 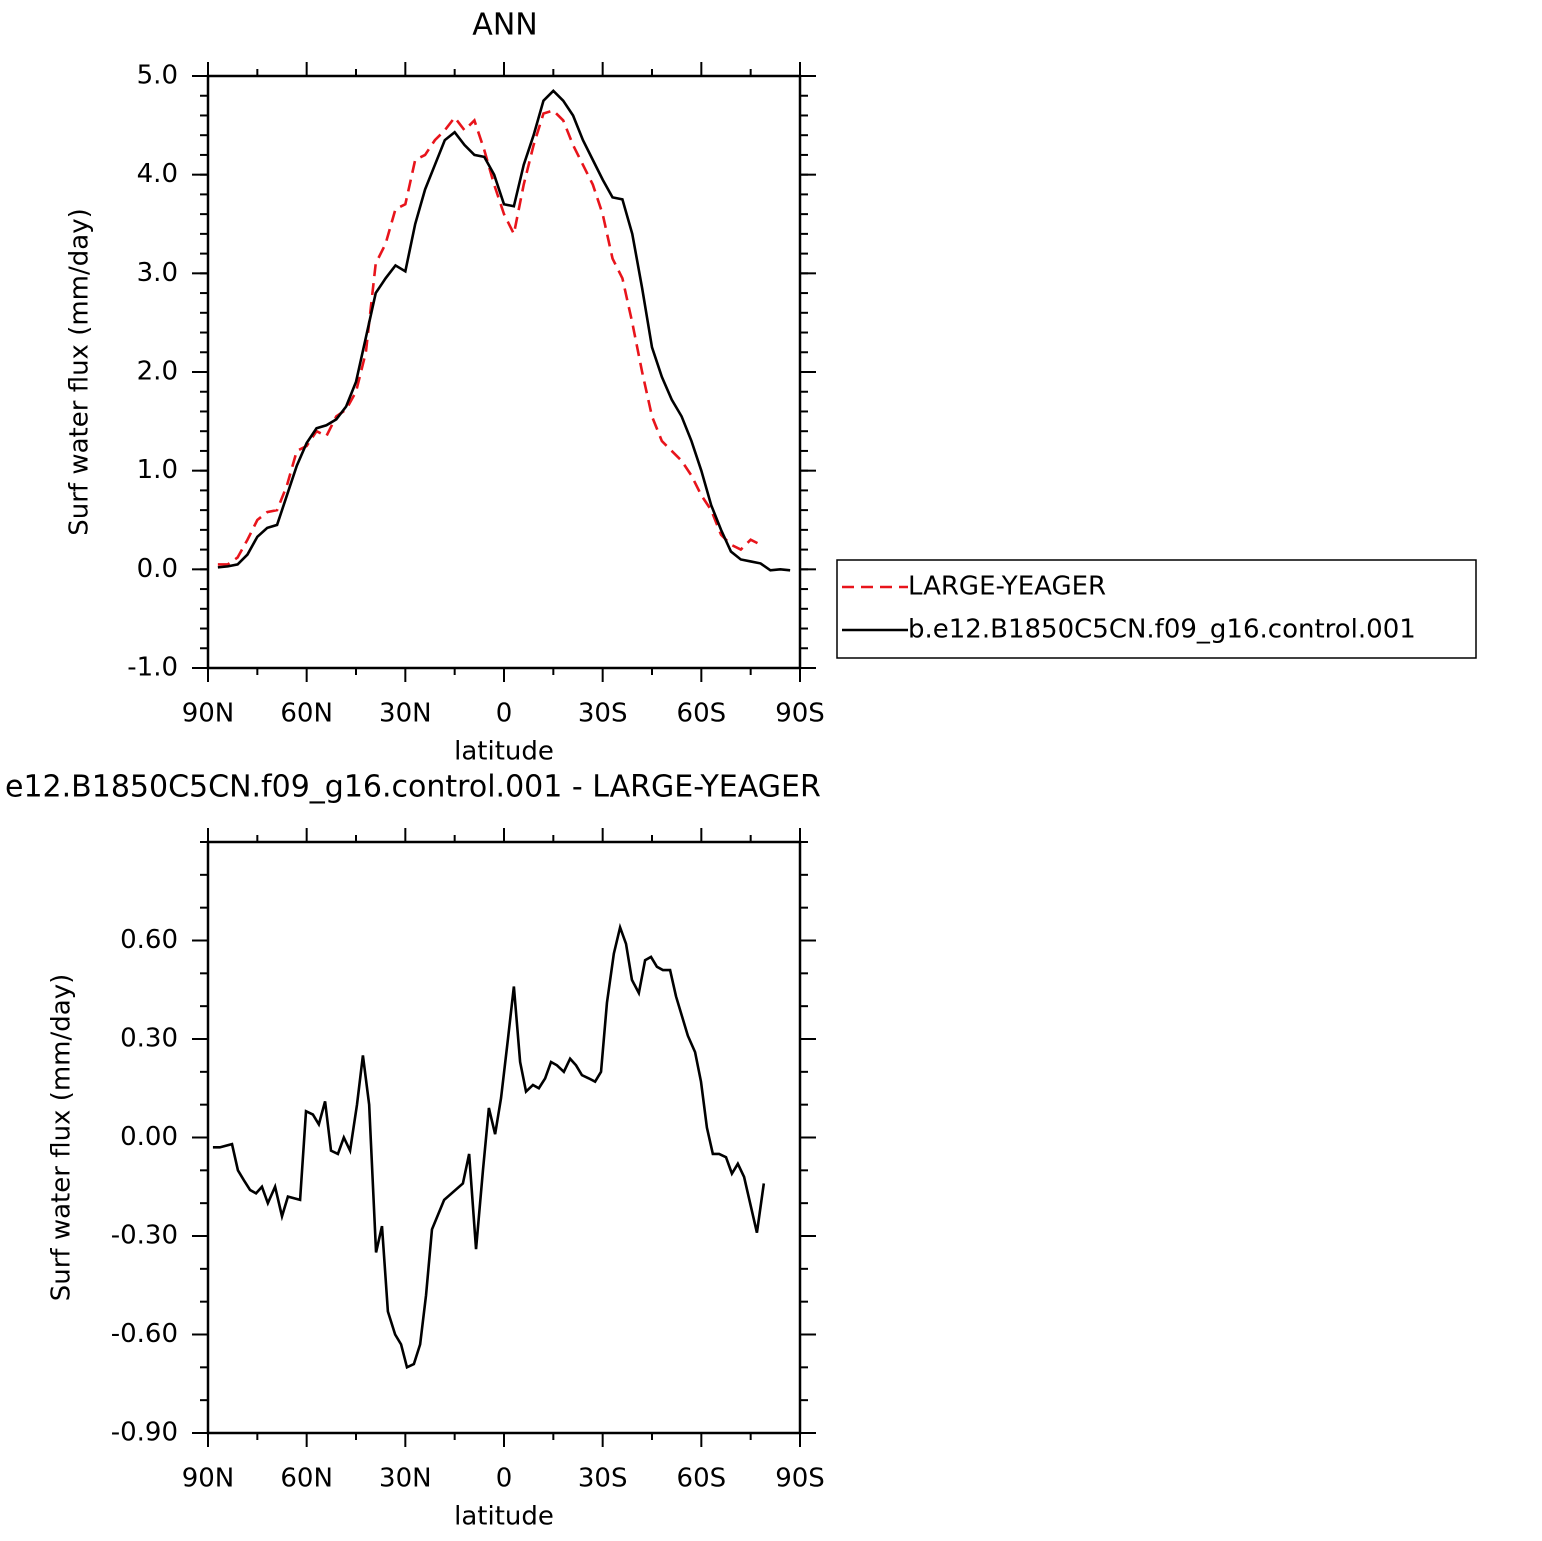 I want to click on y-tick-label: -0.30, so click(x=144, y=1236).